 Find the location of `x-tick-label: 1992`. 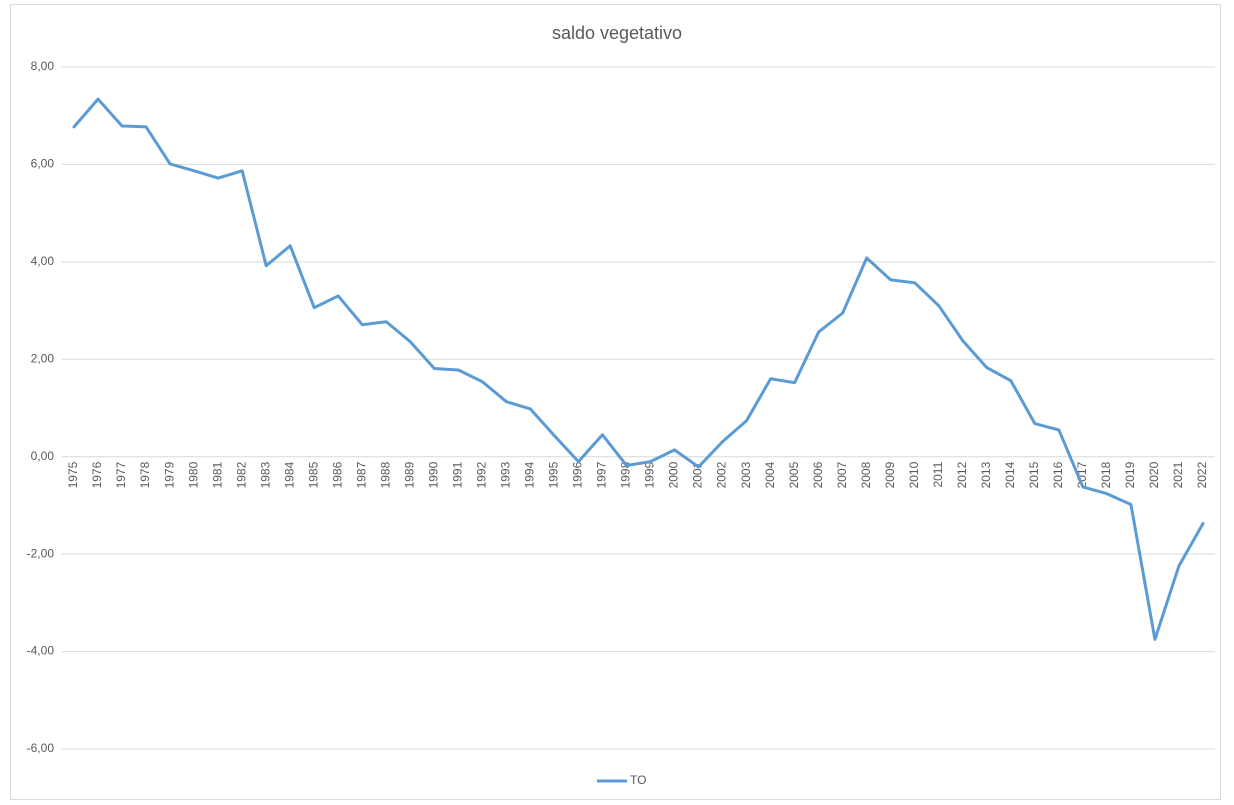

x-tick-label: 1992 is located at coordinates (482, 474).